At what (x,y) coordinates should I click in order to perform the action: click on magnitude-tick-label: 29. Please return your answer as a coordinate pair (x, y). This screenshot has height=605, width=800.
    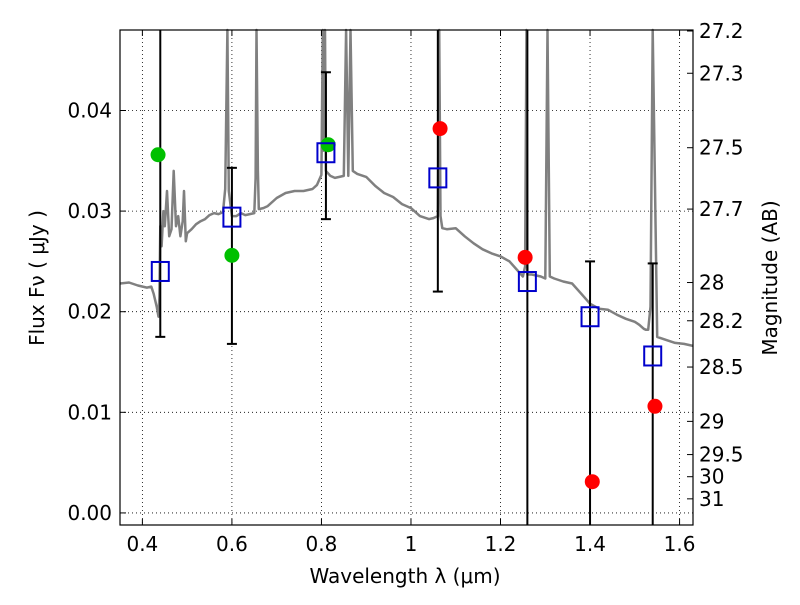
    Looking at the image, I should click on (711, 421).